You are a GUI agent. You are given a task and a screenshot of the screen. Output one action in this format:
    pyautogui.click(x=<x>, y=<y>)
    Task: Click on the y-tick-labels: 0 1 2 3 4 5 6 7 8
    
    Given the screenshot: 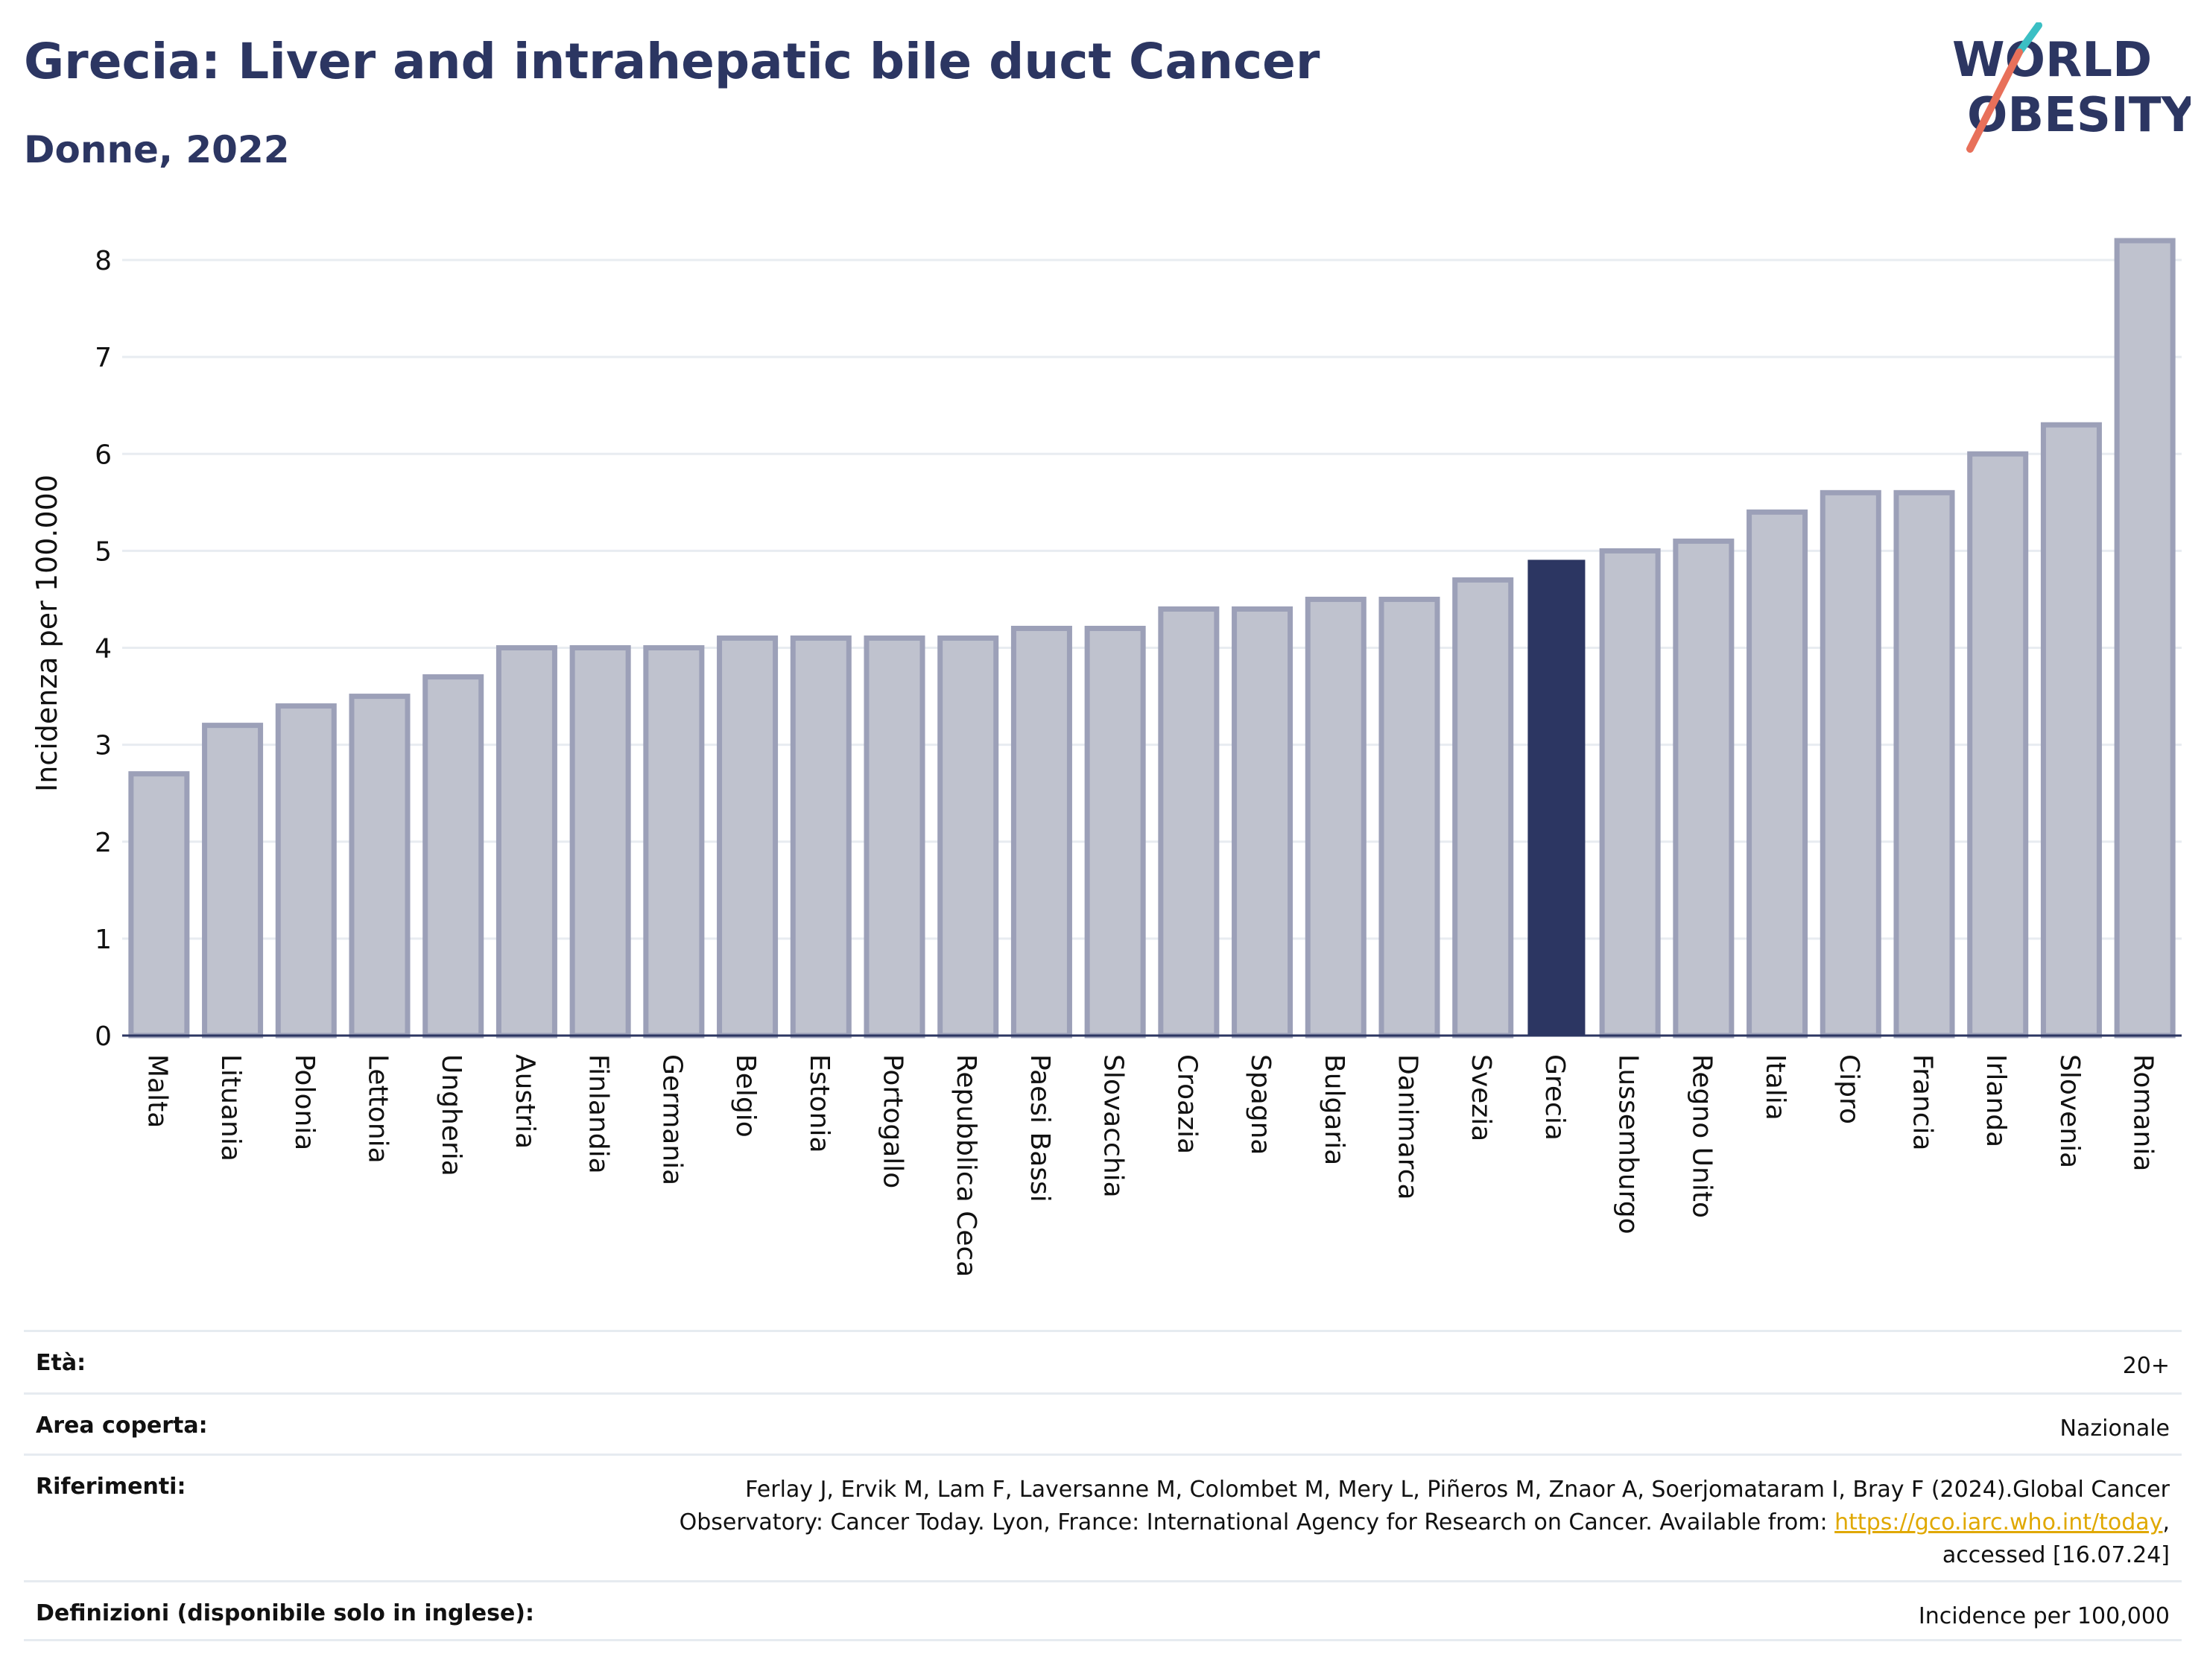 What is the action you would take?
    pyautogui.click(x=103, y=649)
    